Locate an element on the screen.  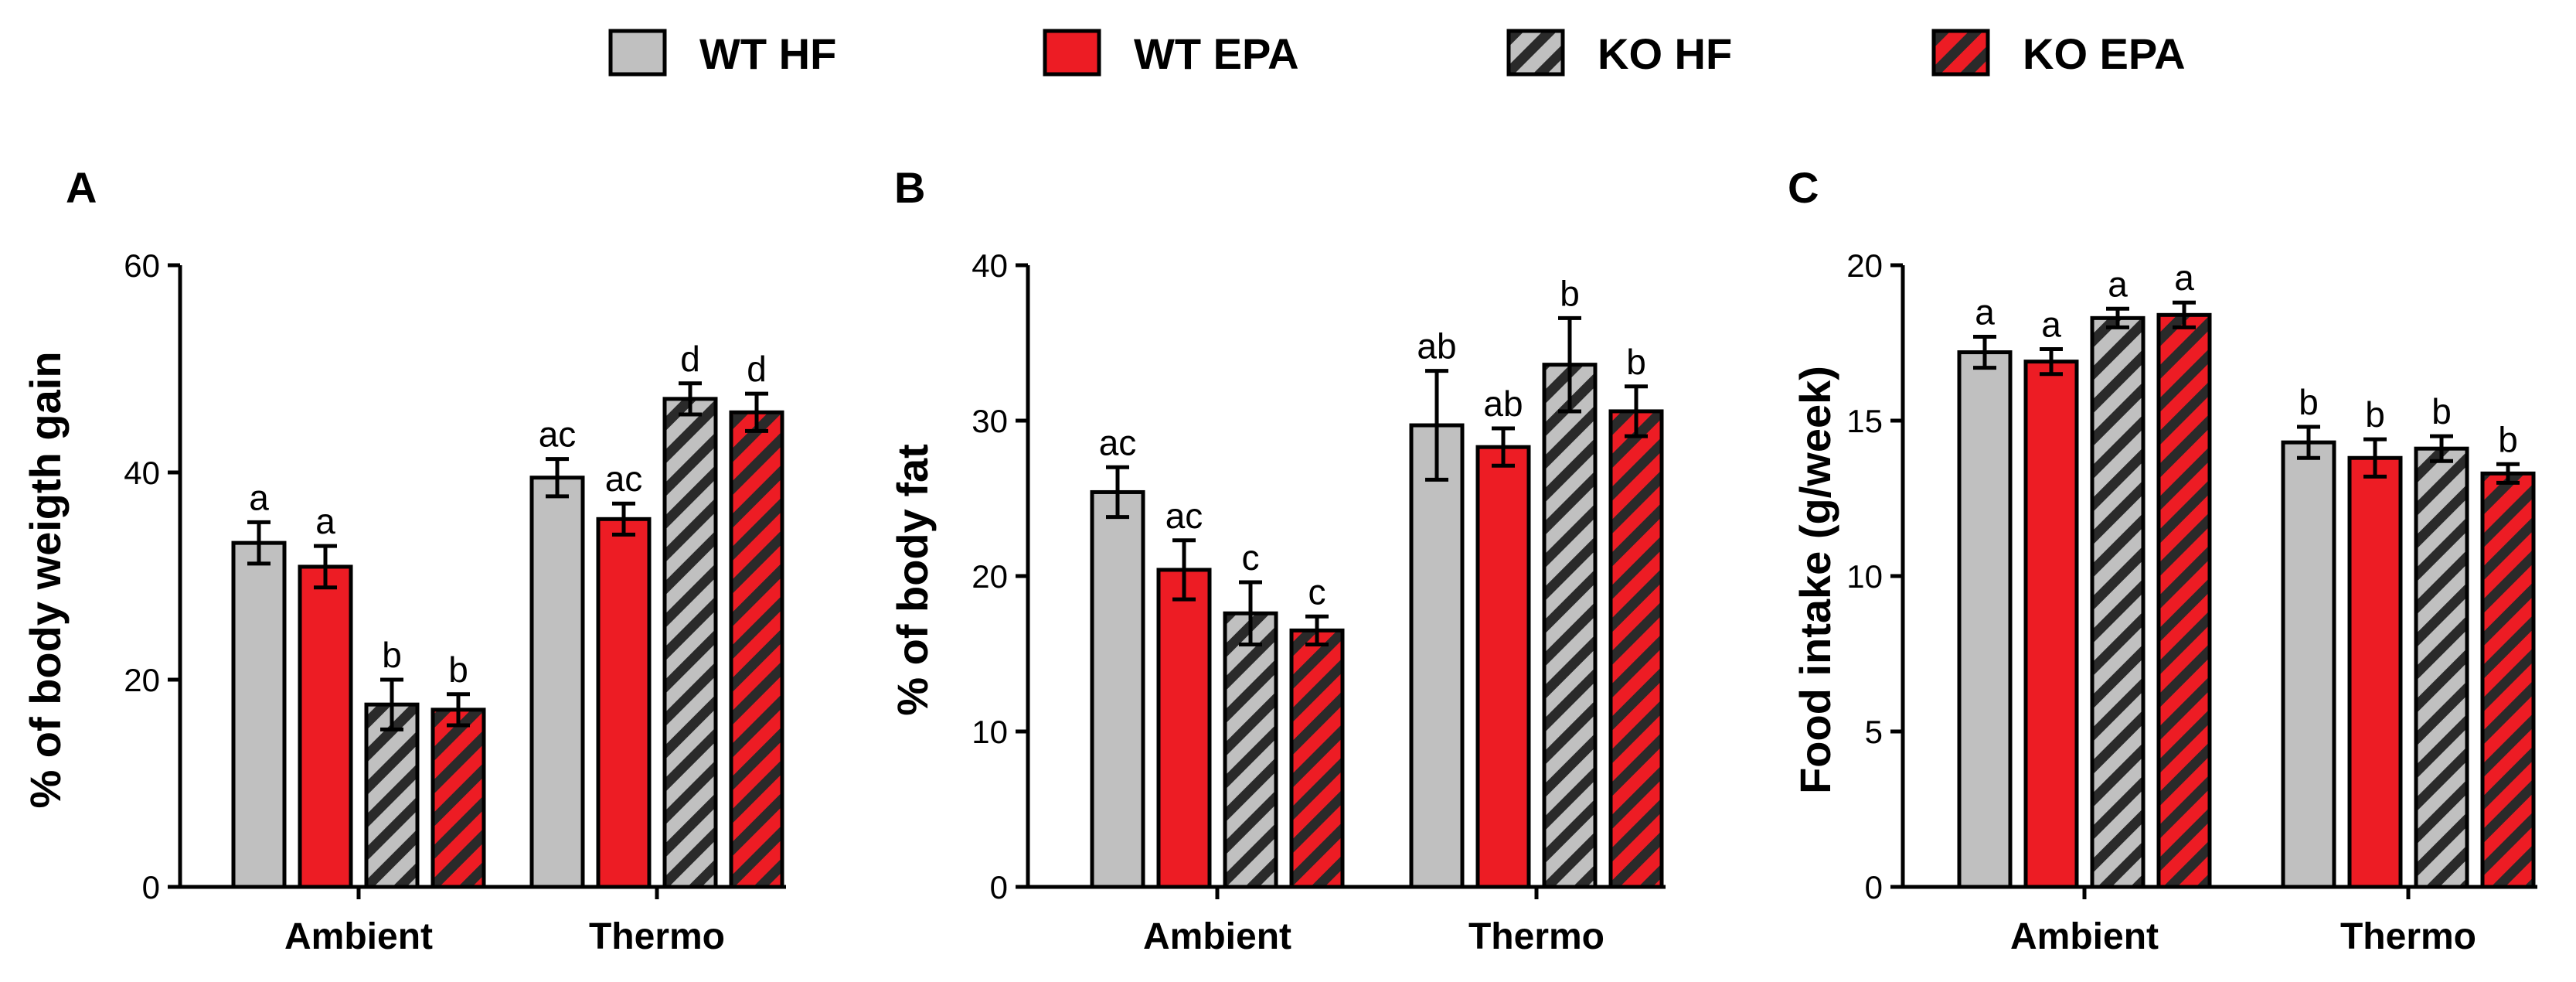
panel-b-ytick-label-40: 40 is located at coordinates (990, 265).